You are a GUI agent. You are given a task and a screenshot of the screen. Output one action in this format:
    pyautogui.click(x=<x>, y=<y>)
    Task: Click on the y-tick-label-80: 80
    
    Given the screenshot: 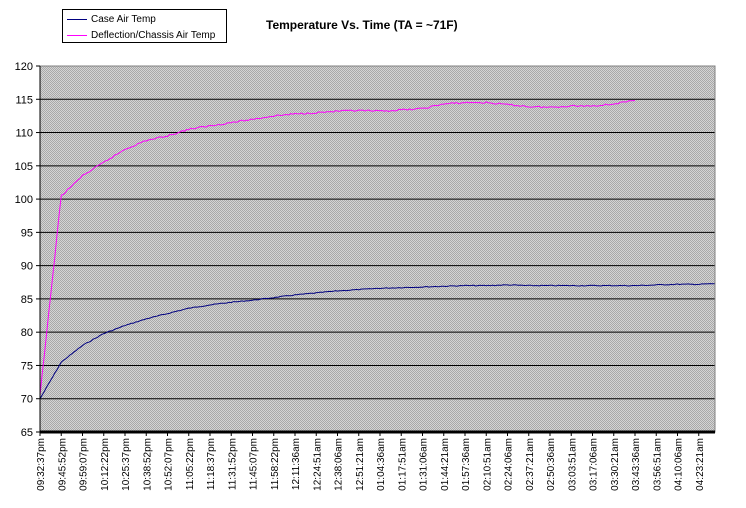 What is the action you would take?
    pyautogui.click(x=27, y=333)
    